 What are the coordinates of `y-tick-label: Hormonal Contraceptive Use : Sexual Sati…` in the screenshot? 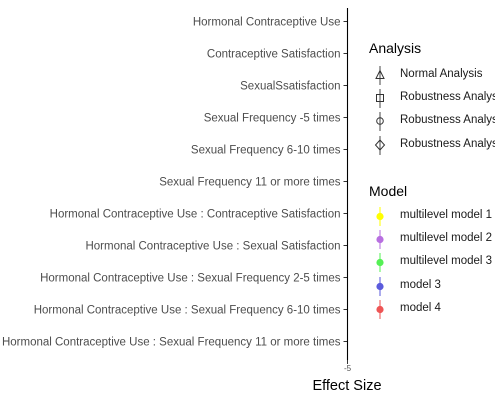 It's located at (212, 247).